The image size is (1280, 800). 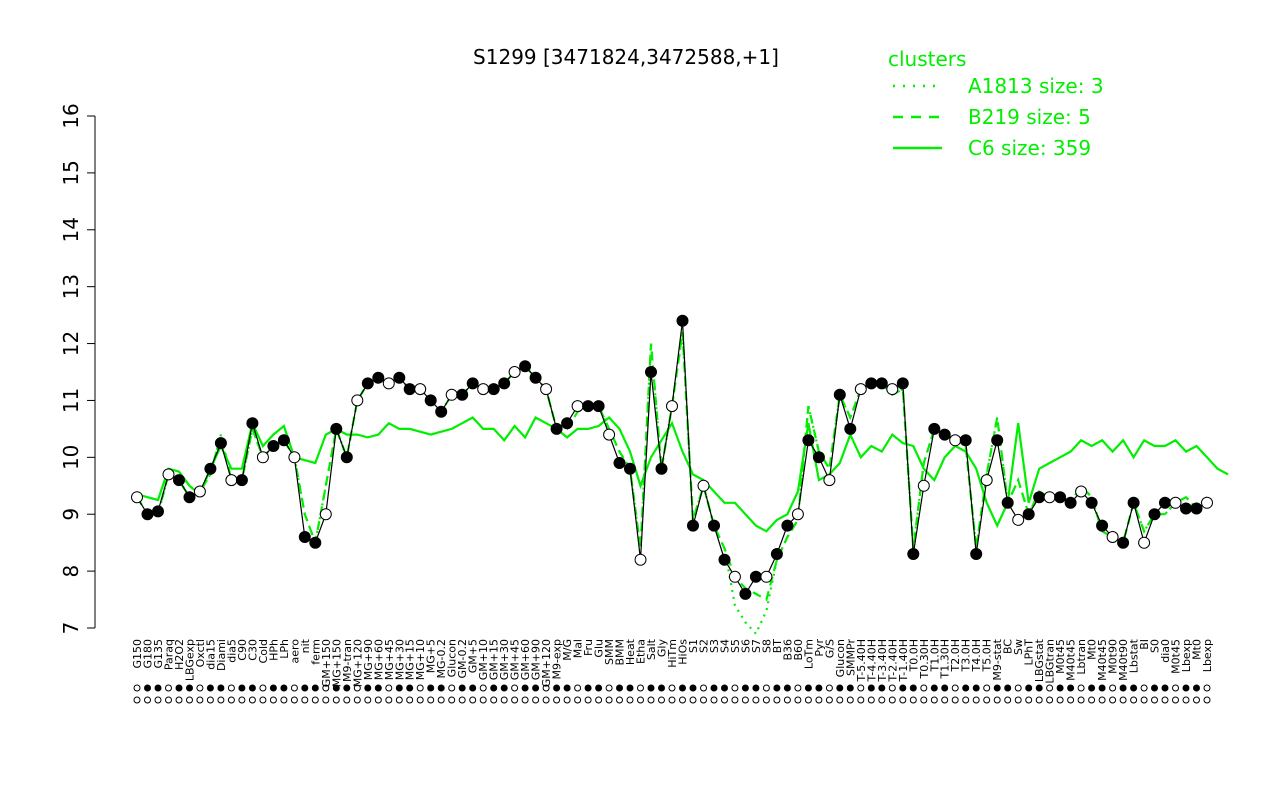 I want to click on y-tick-label: 11, so click(x=71, y=400).